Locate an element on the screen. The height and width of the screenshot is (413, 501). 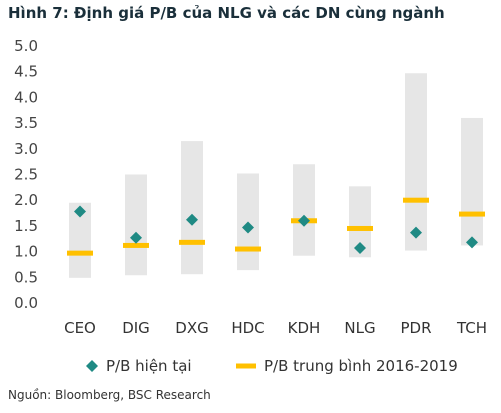
y-tick-label: 3.5 is located at coordinates (26, 123).